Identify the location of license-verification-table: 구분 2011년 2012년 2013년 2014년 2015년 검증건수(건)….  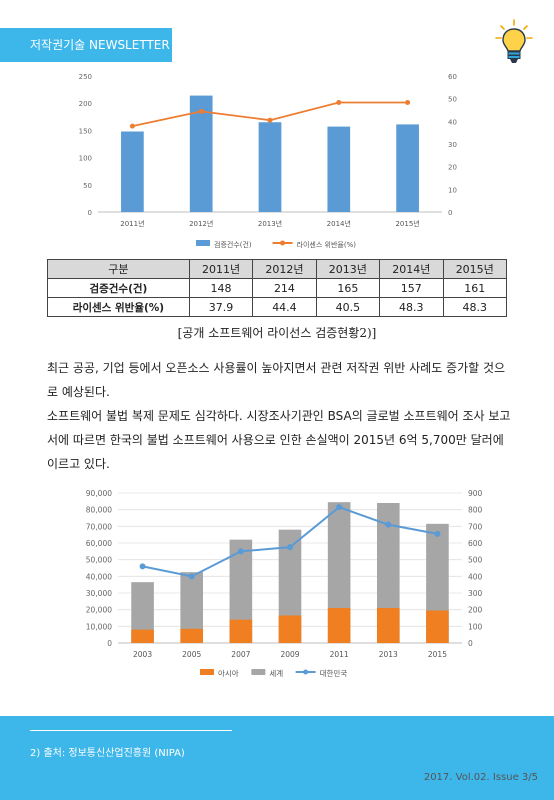
(277, 288).